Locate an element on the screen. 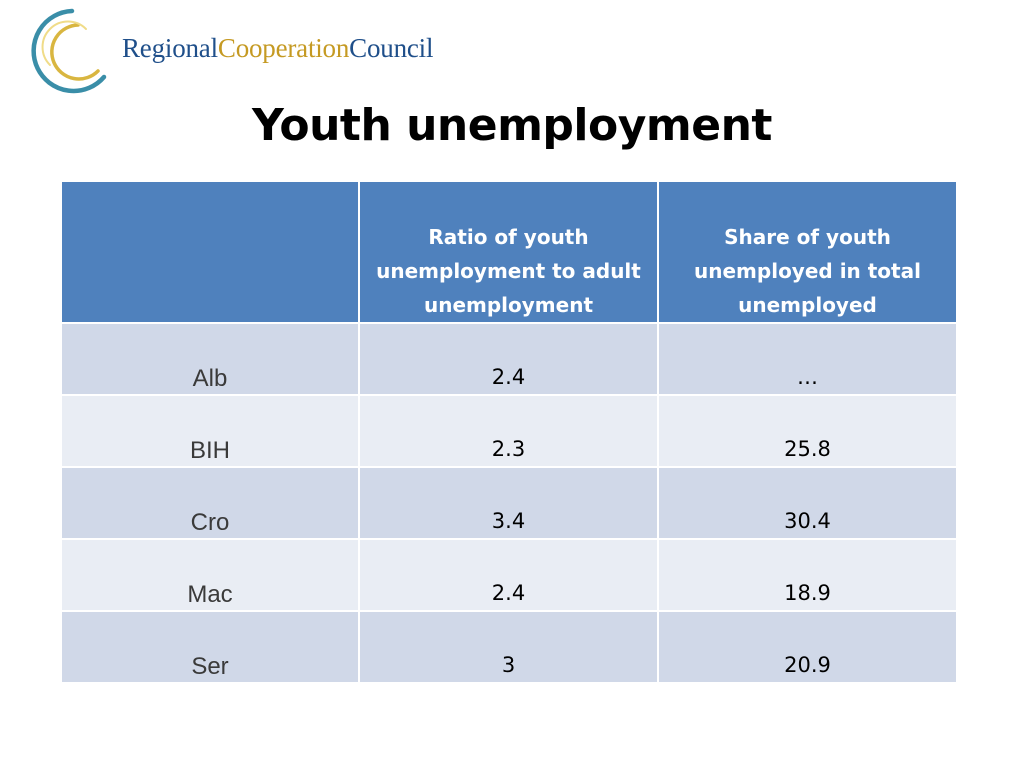 The width and height of the screenshot is (1024, 768). table-row: BIH 2.3 25.8 is located at coordinates (509, 431).